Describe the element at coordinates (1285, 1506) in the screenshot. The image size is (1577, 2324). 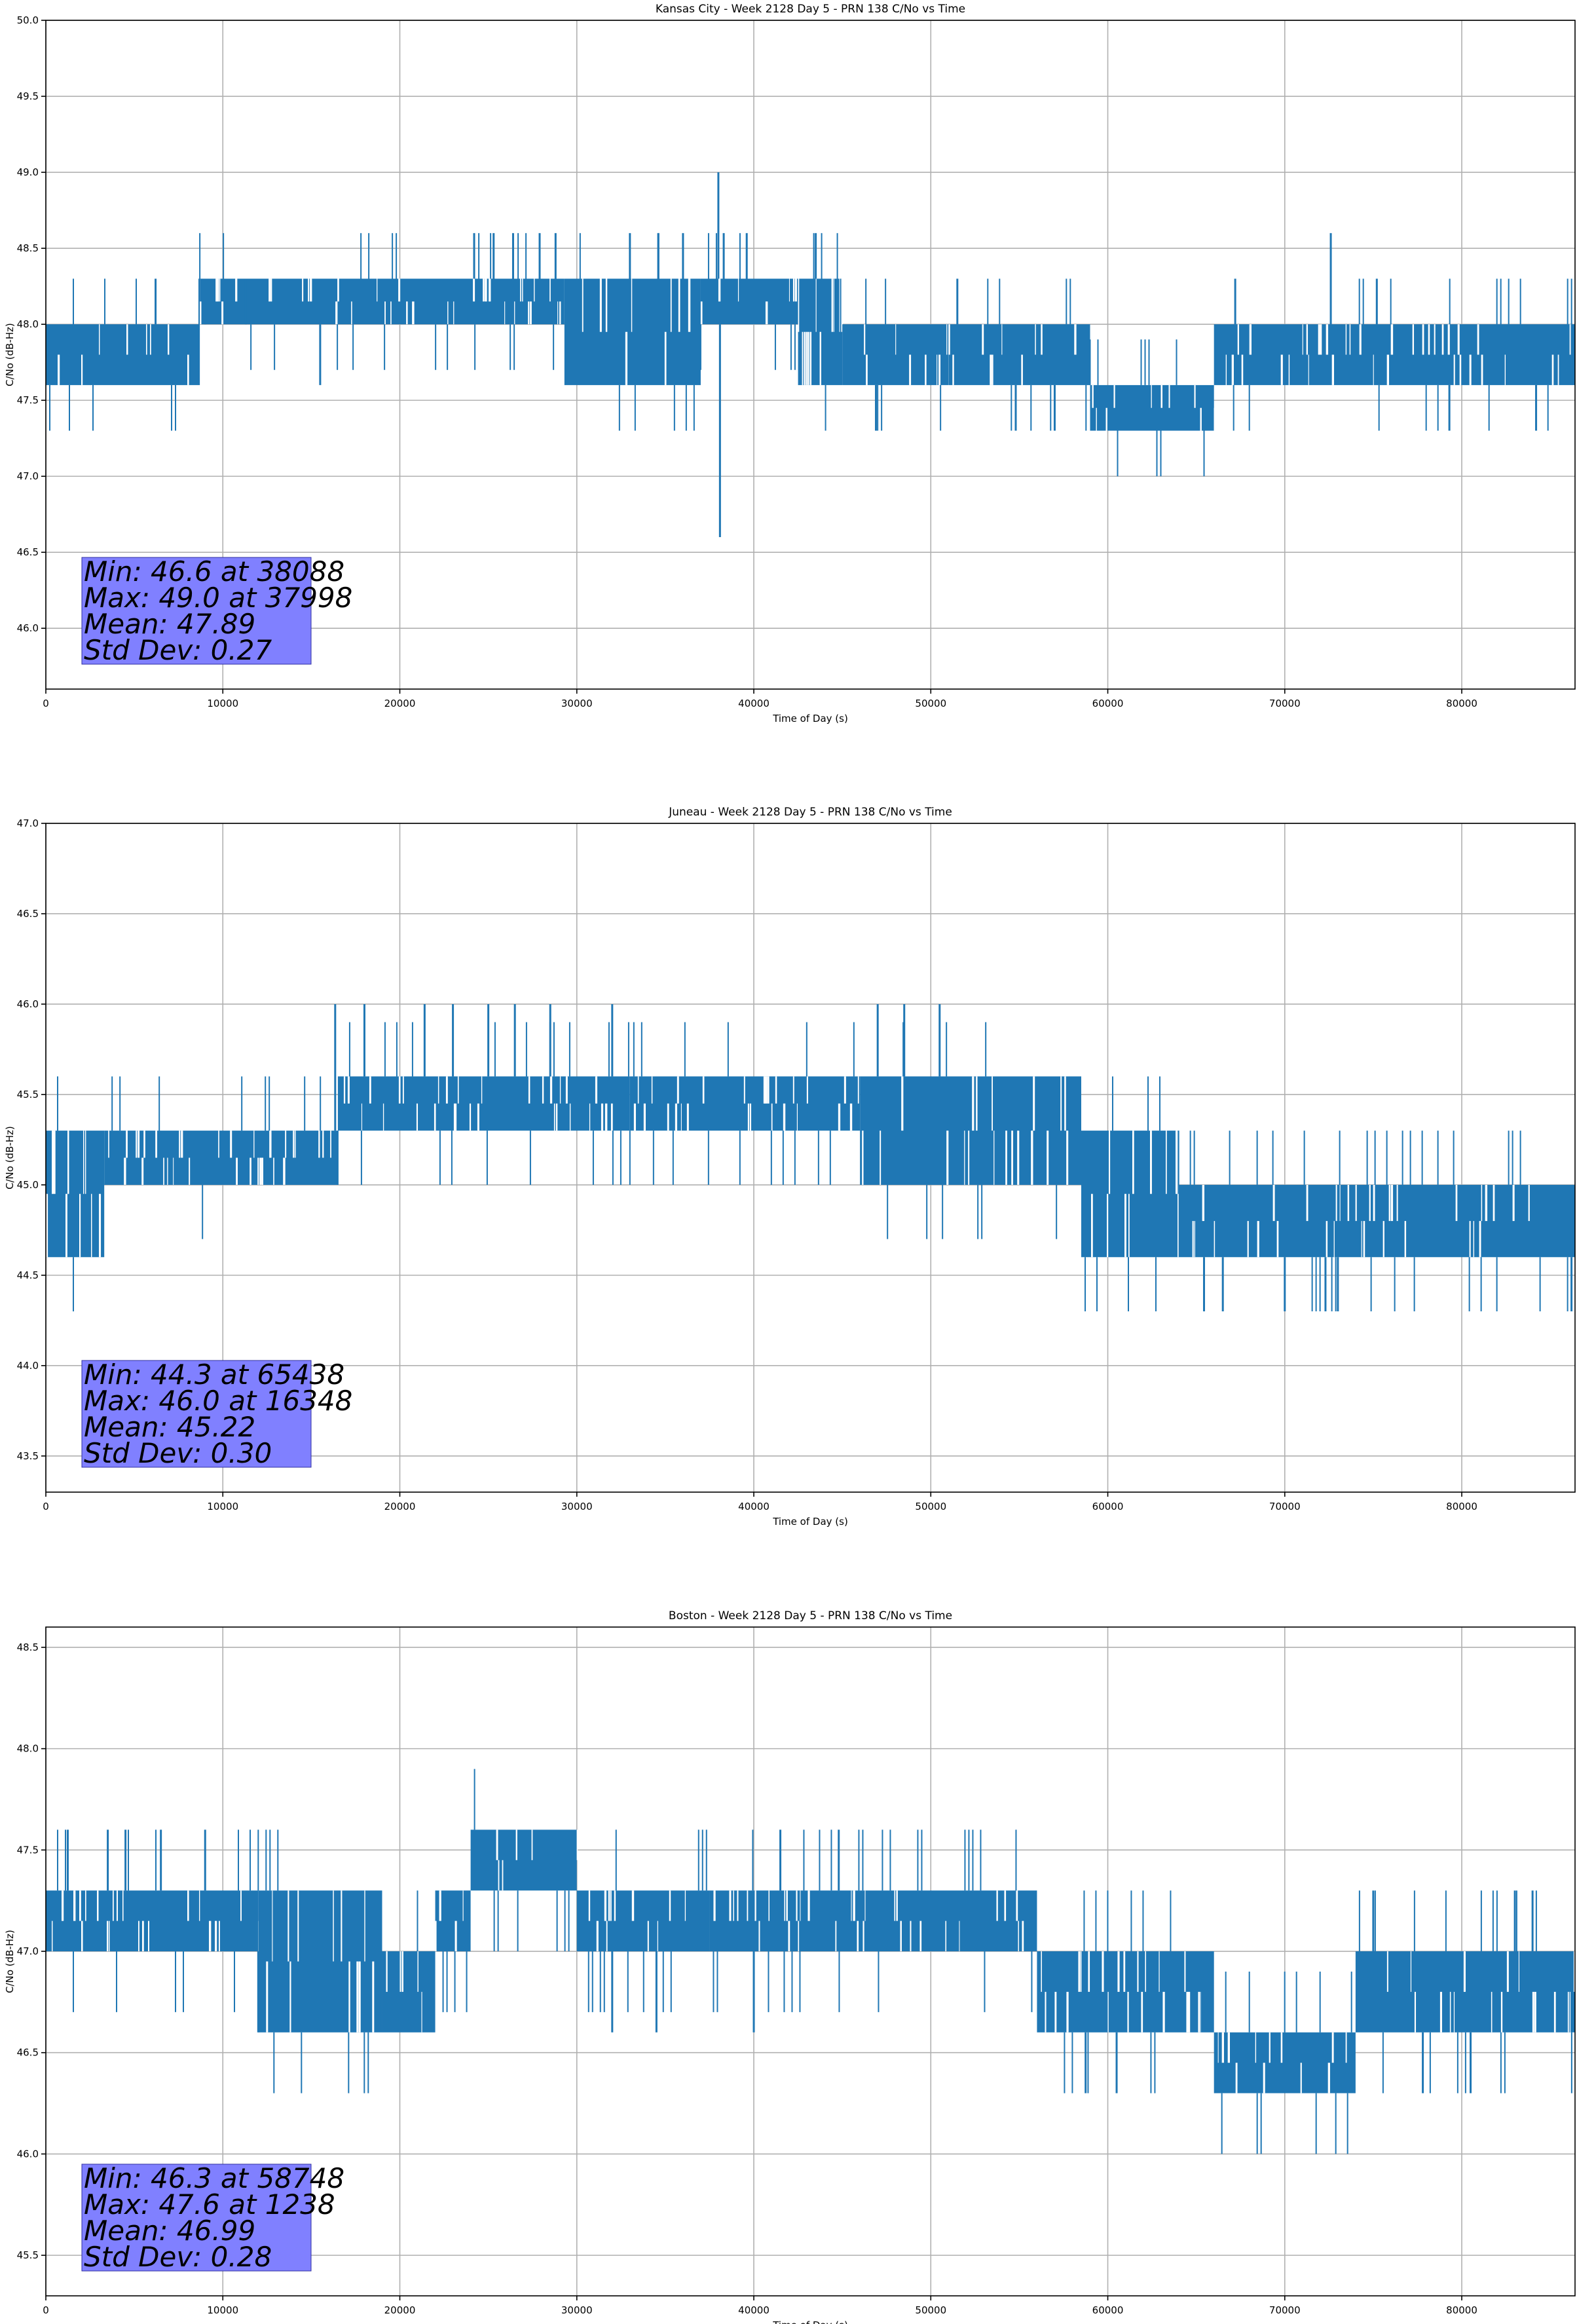
I see `x-tick-label: 70000` at that location.